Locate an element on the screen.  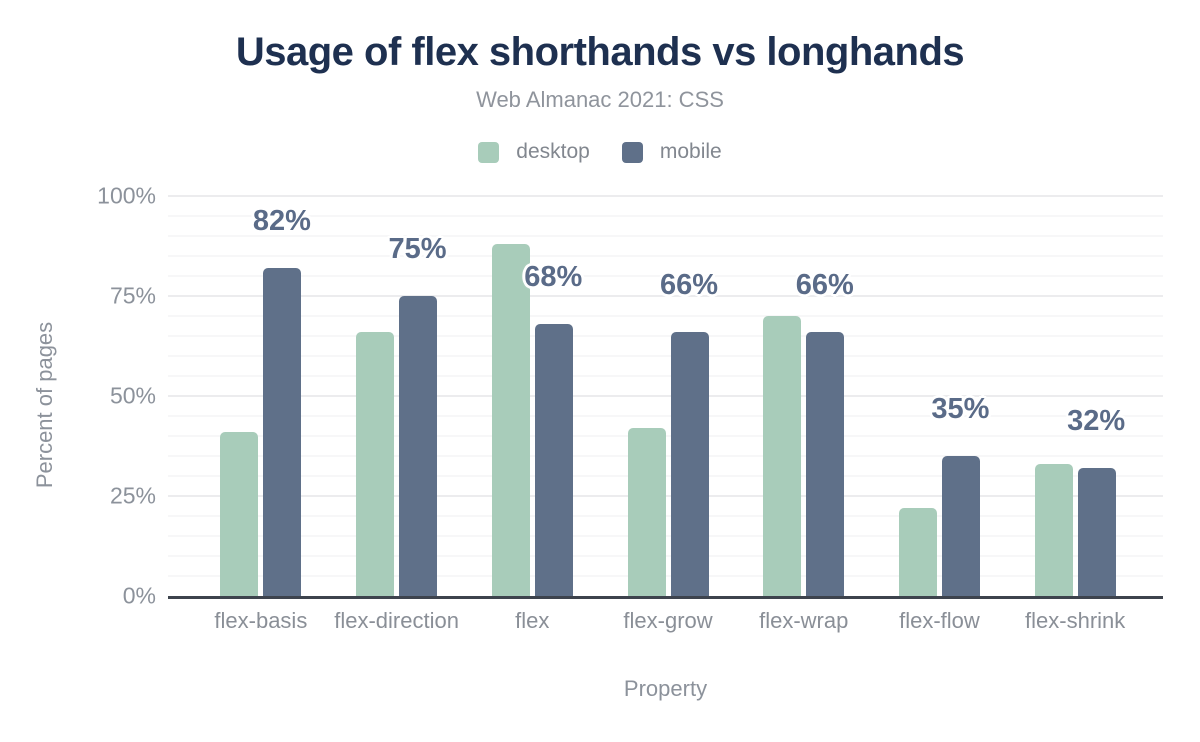
bar-mobile-flex-grow is located at coordinates (689, 464).